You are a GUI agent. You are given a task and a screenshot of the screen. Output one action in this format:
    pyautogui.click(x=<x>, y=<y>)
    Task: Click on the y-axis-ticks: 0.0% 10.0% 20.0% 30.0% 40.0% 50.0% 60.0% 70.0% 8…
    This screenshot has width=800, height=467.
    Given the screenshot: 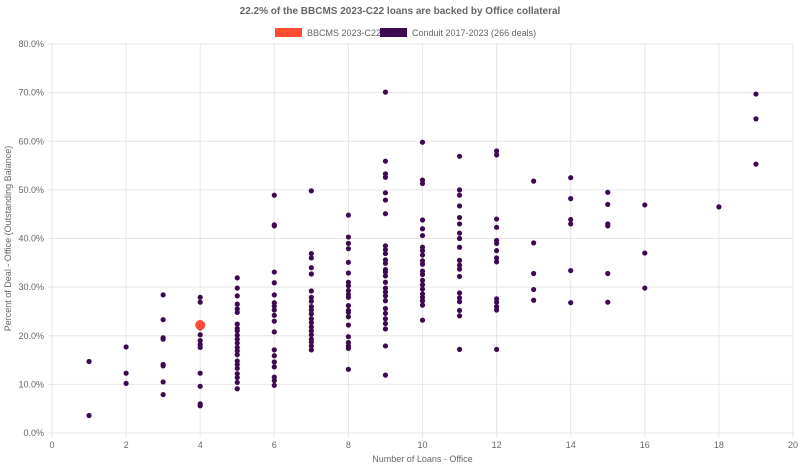 What is the action you would take?
    pyautogui.click(x=31, y=238)
    